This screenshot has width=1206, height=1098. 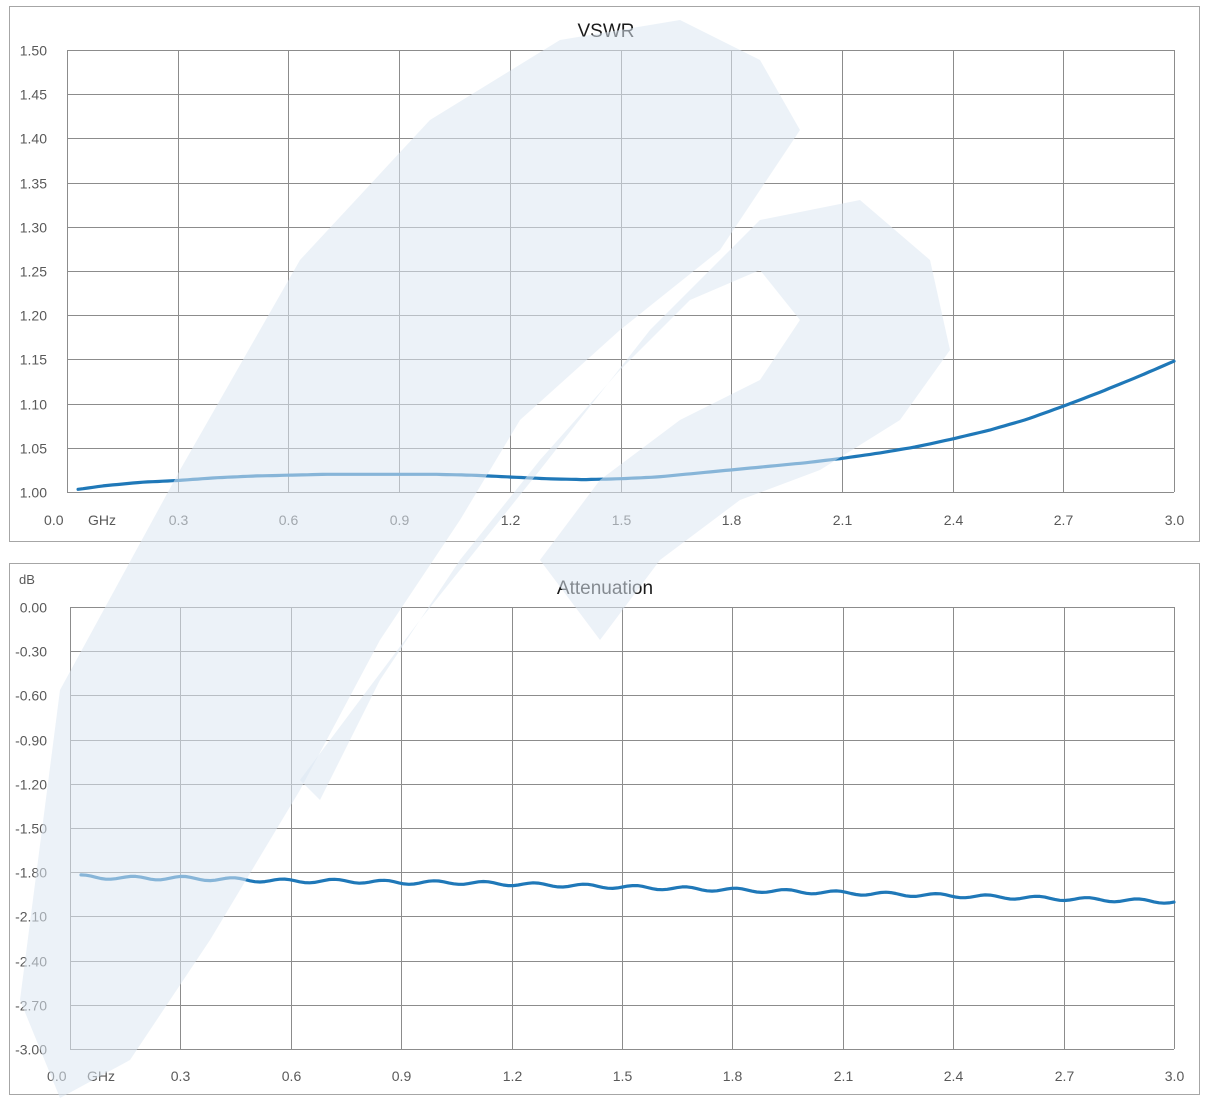 I want to click on attenuation-x-tick-label: 0.6, so click(x=292, y=1076).